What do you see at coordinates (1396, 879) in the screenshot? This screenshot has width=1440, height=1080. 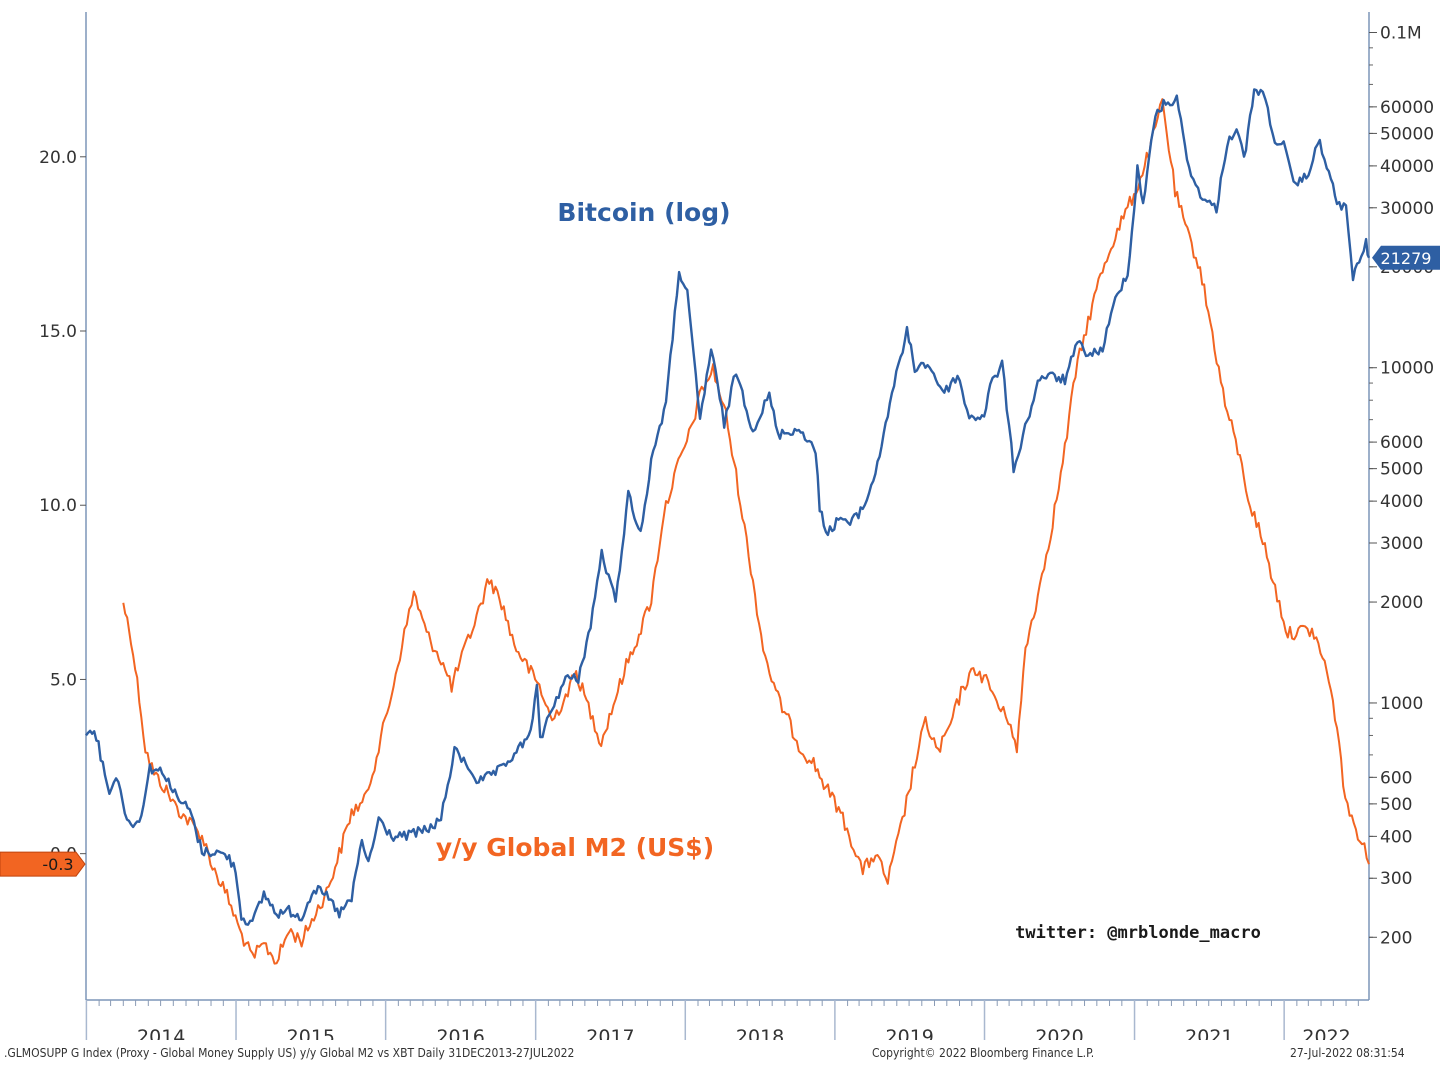 I see `y-right-tick-label: 300` at bounding box center [1396, 879].